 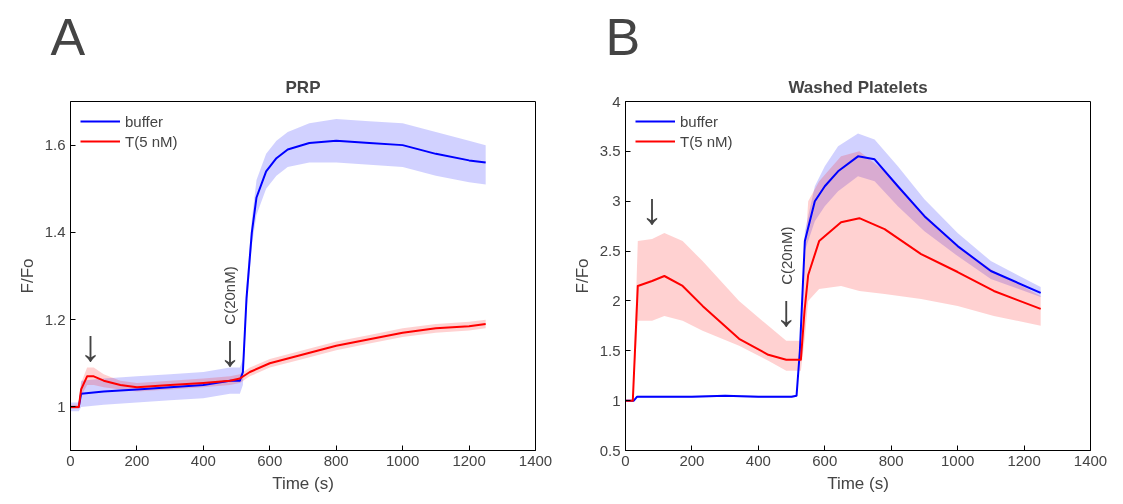 I want to click on y-tick-label: 0.5, so click(x=610, y=450).